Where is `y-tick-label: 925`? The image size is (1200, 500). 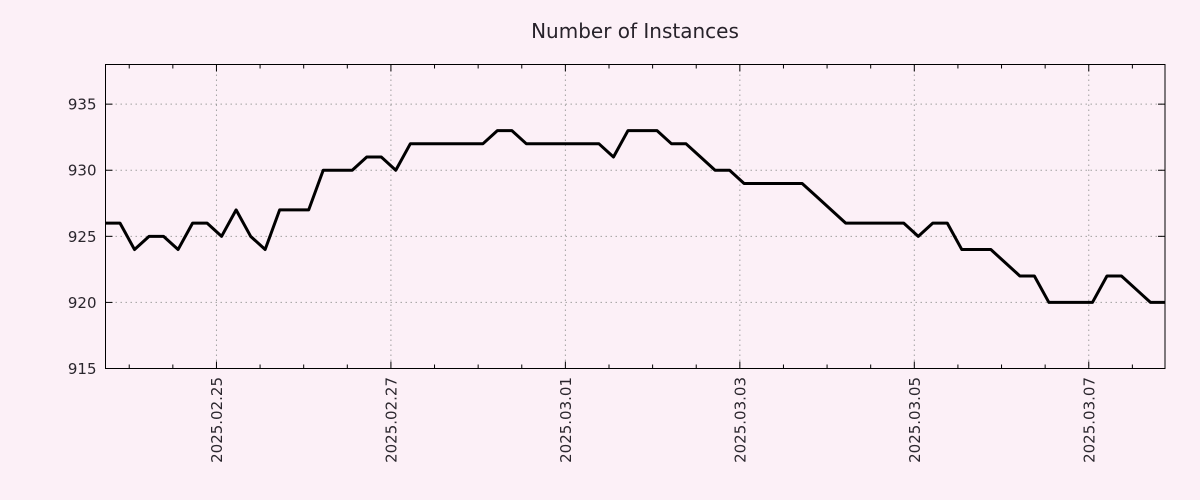
y-tick-label: 925 is located at coordinates (82, 237).